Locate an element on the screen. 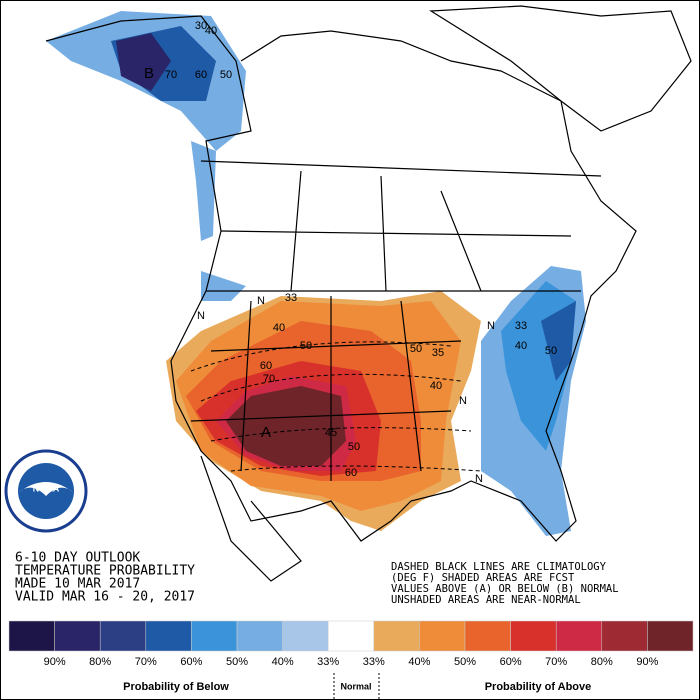  contour-label: 35 is located at coordinates (438, 353).